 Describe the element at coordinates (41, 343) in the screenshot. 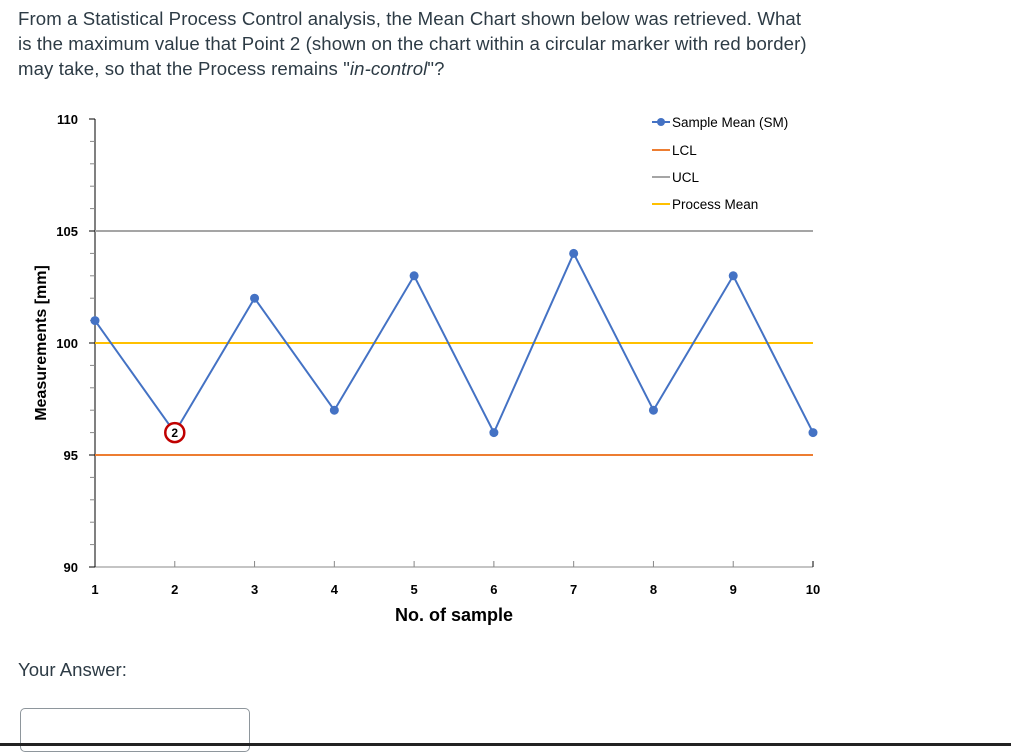

I see `y-axis-label: Measurements [mm]` at that location.